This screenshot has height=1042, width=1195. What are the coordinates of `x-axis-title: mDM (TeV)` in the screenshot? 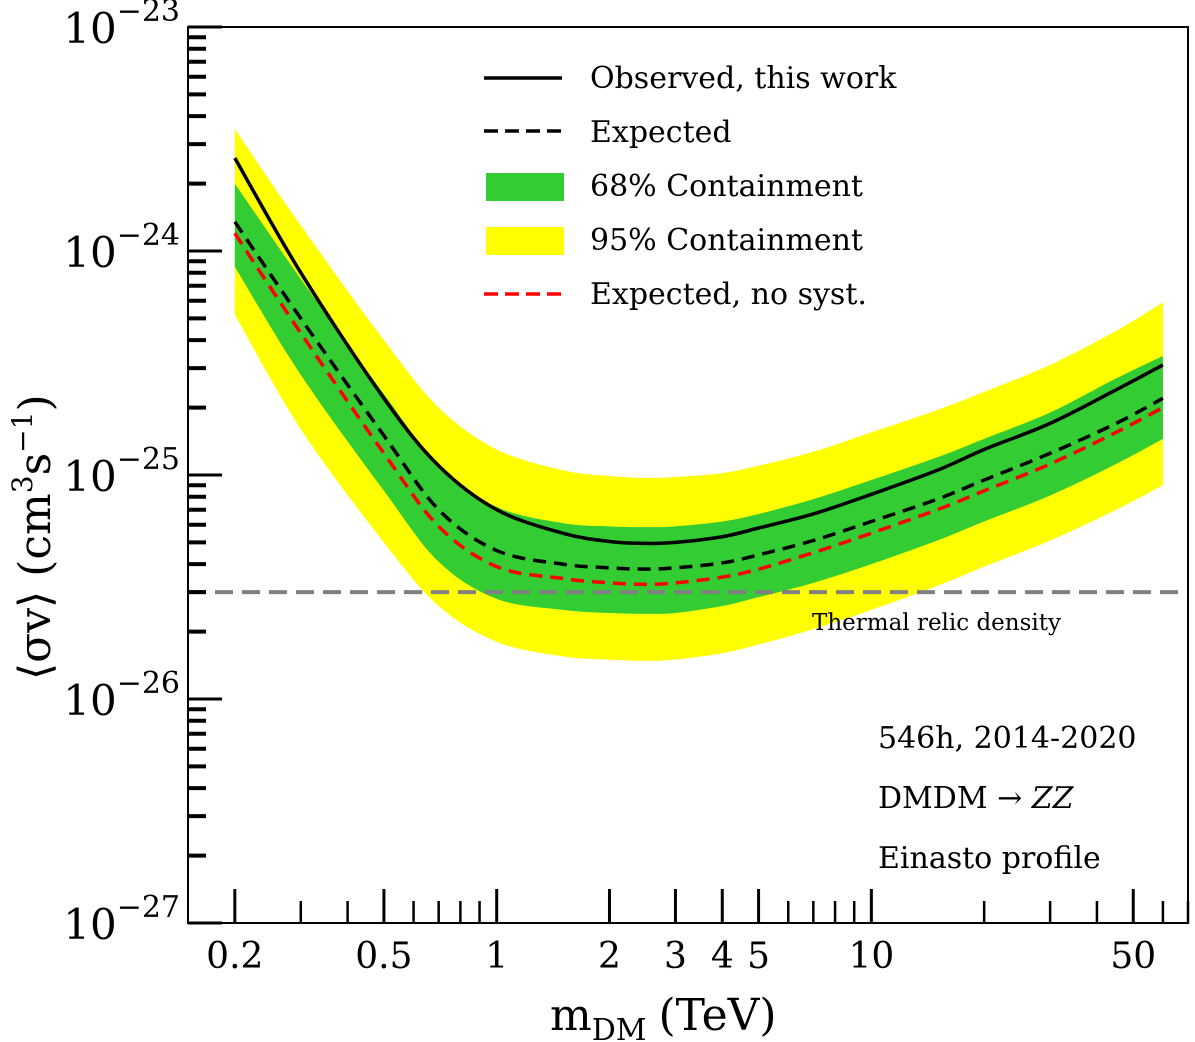 It's located at (663, 1016).